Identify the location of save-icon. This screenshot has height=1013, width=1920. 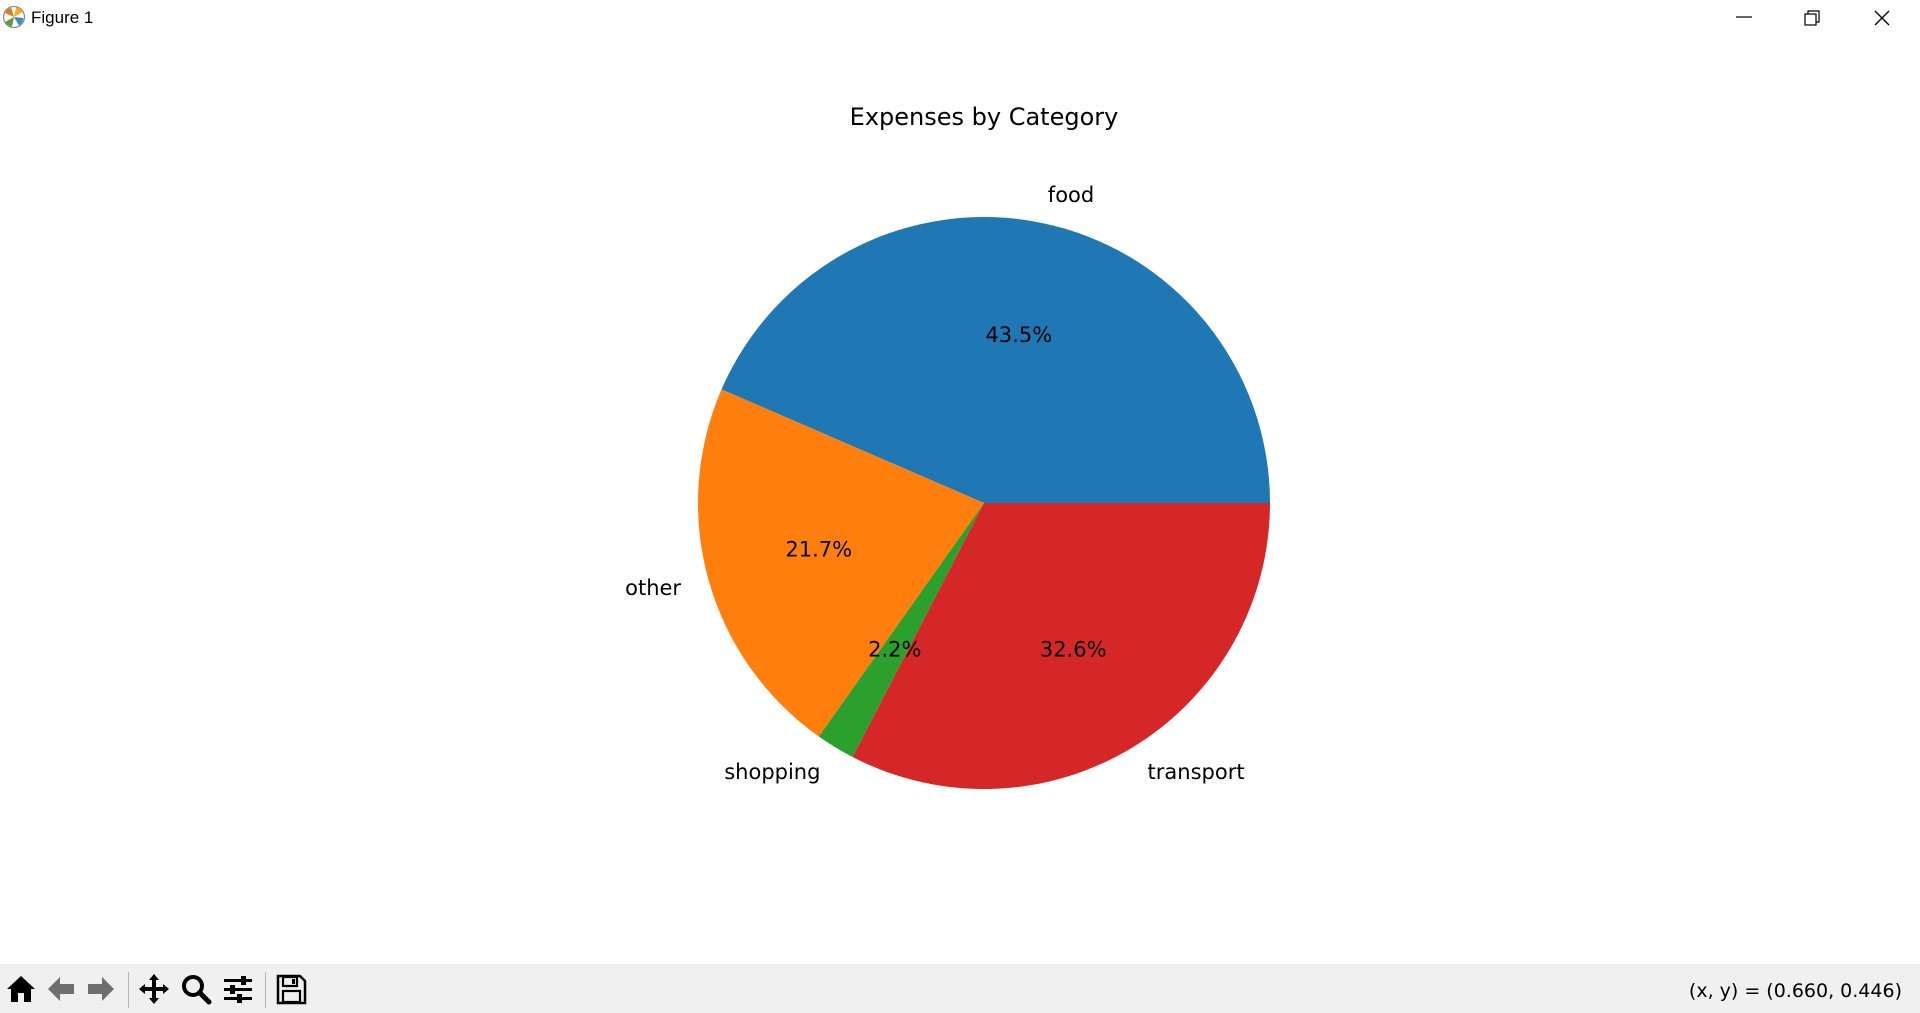
(291, 989).